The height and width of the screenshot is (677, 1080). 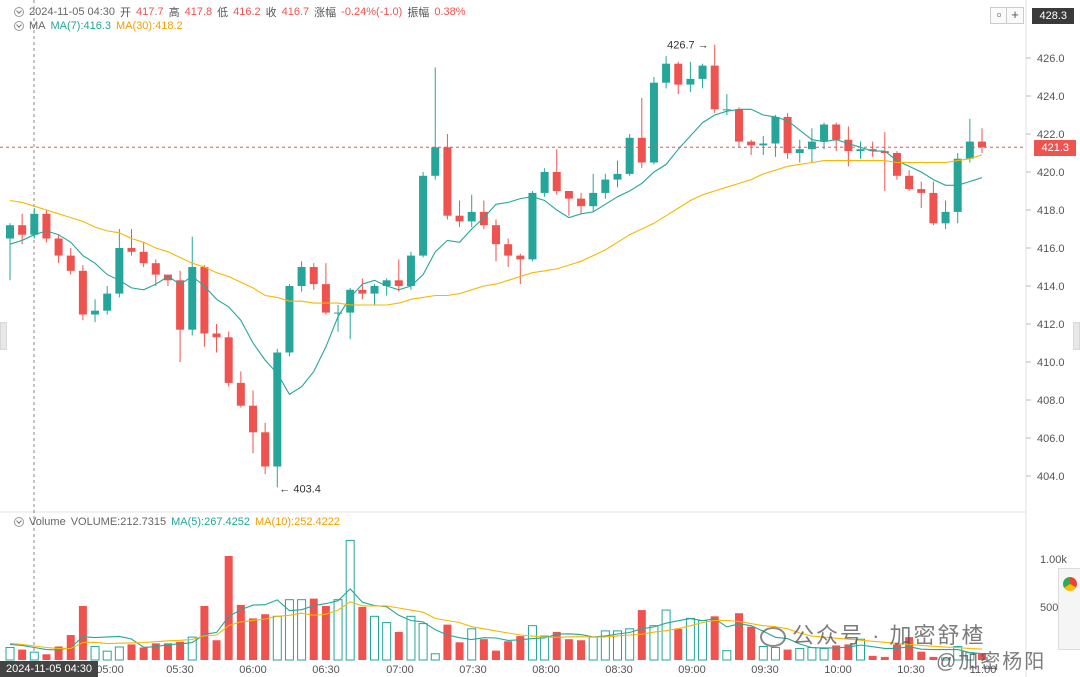 What do you see at coordinates (496, 621) in the screenshot?
I see `volume-ma5-line` at bounding box center [496, 621].